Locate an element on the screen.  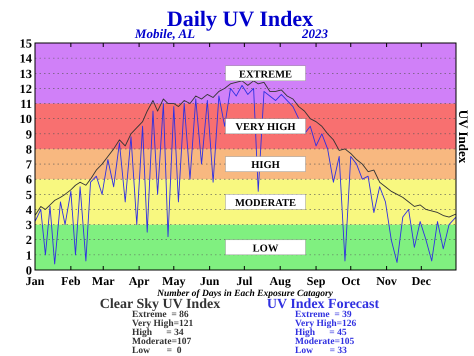
text: UV Index Forecast is located at coordinates (323, 304).